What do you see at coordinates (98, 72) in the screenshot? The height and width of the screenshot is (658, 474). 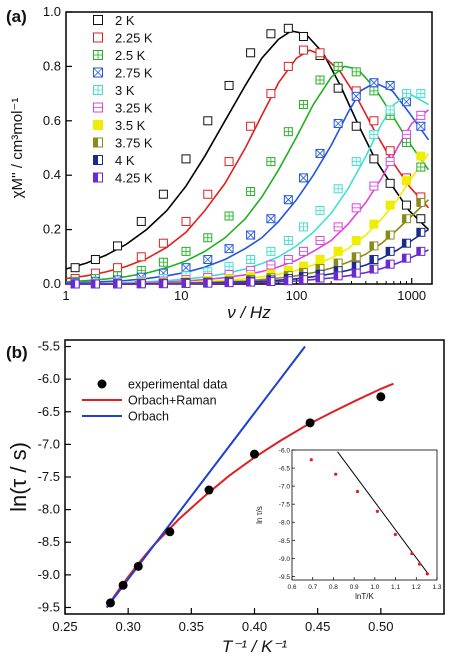 I see `legend-marker-d2` at bounding box center [98, 72].